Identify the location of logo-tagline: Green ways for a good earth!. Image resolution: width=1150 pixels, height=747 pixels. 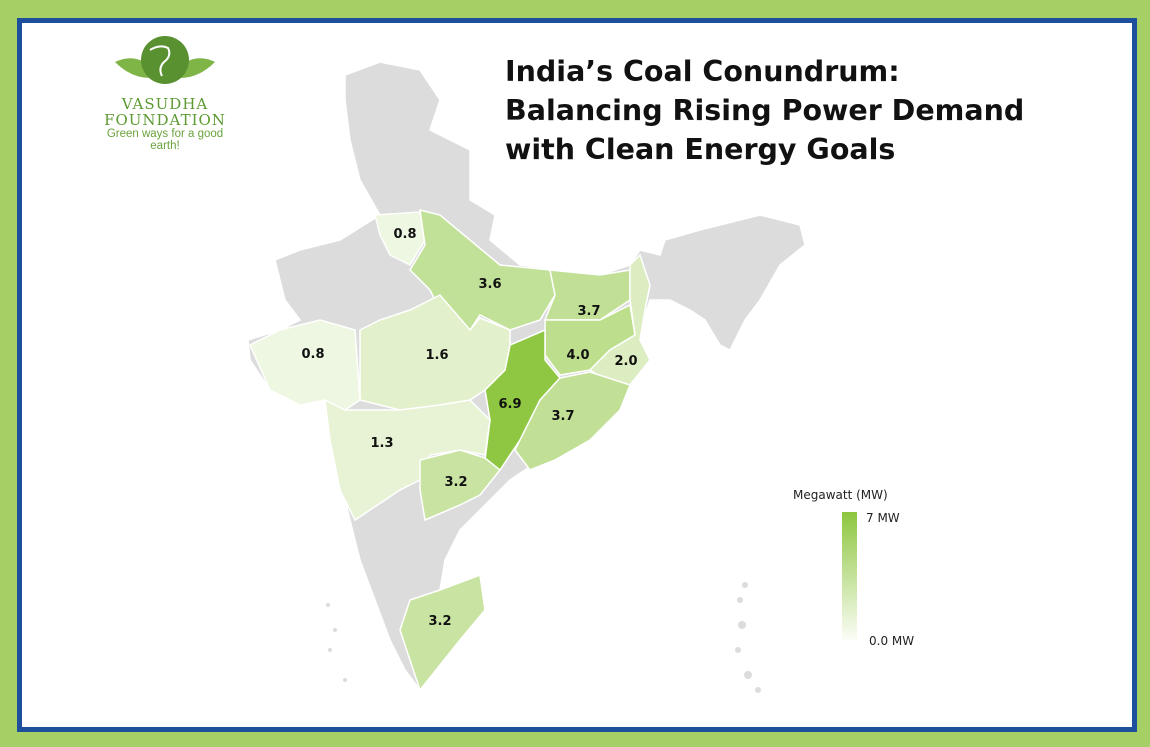
(165, 140).